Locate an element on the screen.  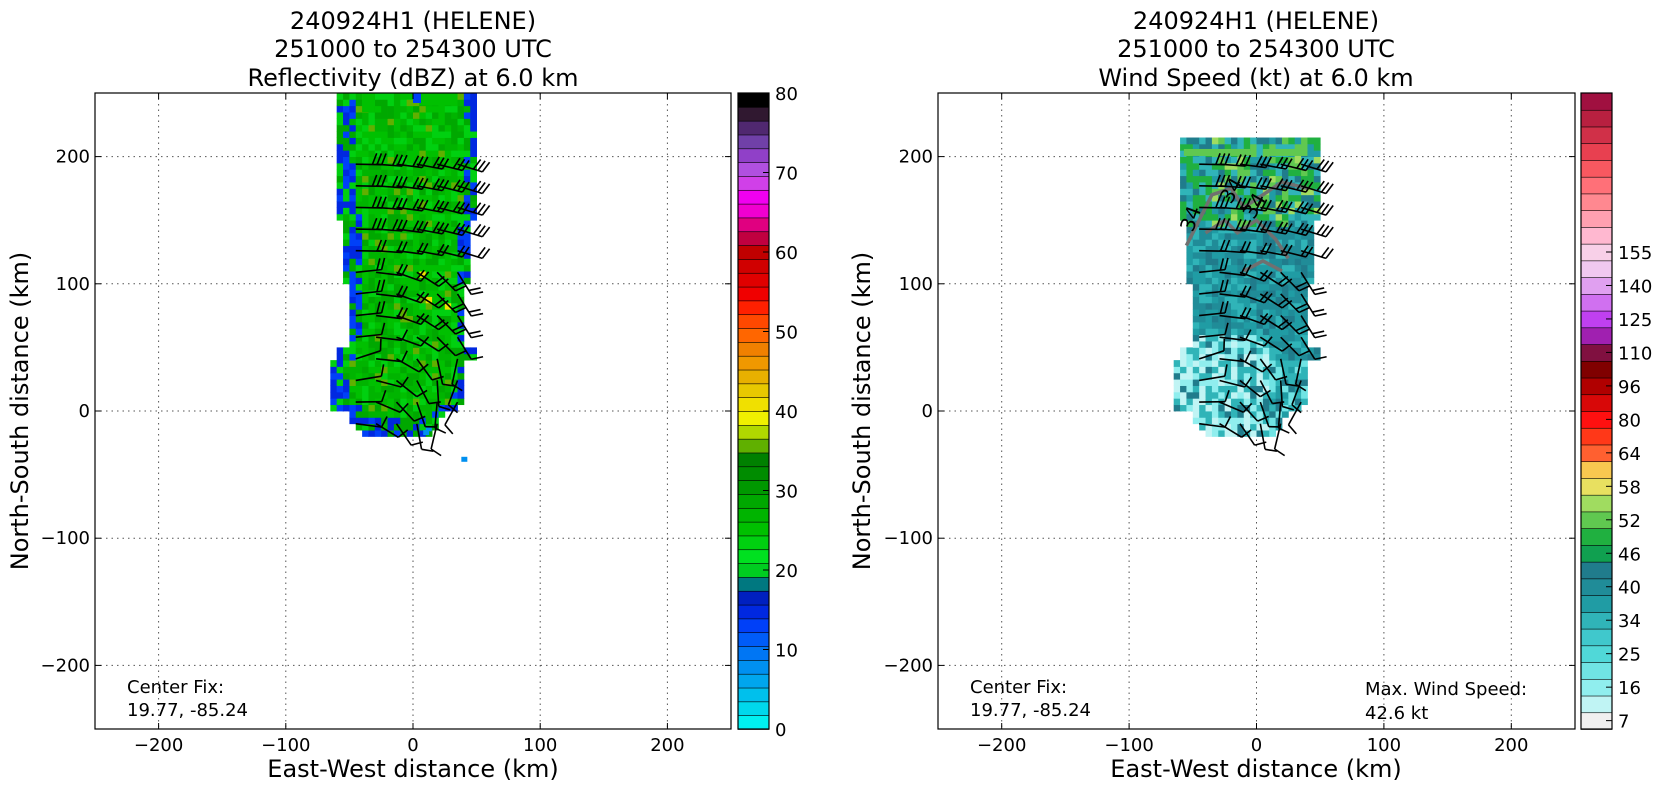
y-tick-label: −100 is located at coordinates (65, 538).